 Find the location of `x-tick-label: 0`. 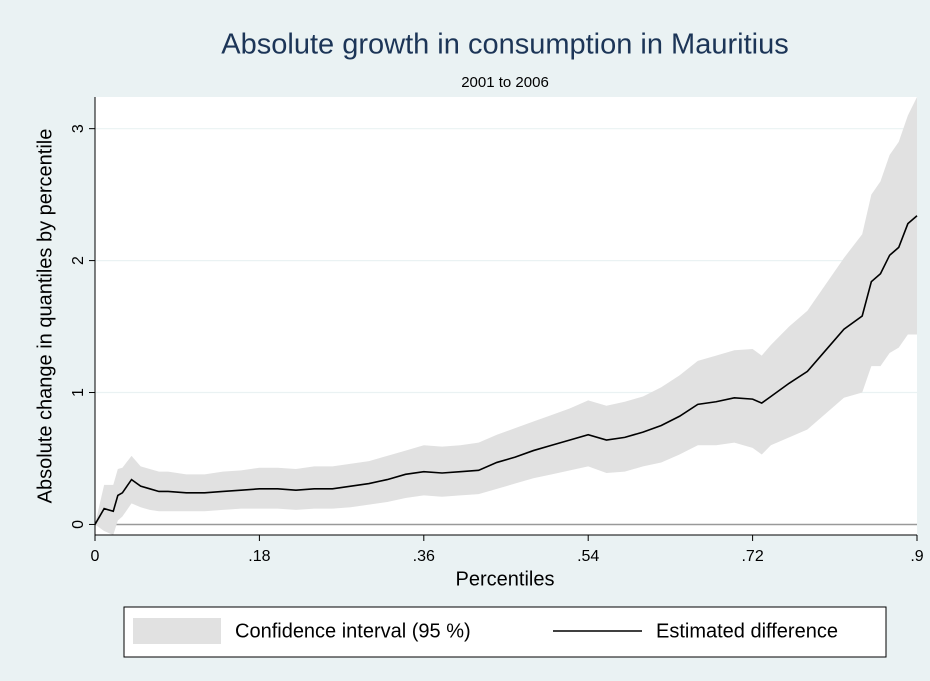

x-tick-label: 0 is located at coordinates (95, 556).